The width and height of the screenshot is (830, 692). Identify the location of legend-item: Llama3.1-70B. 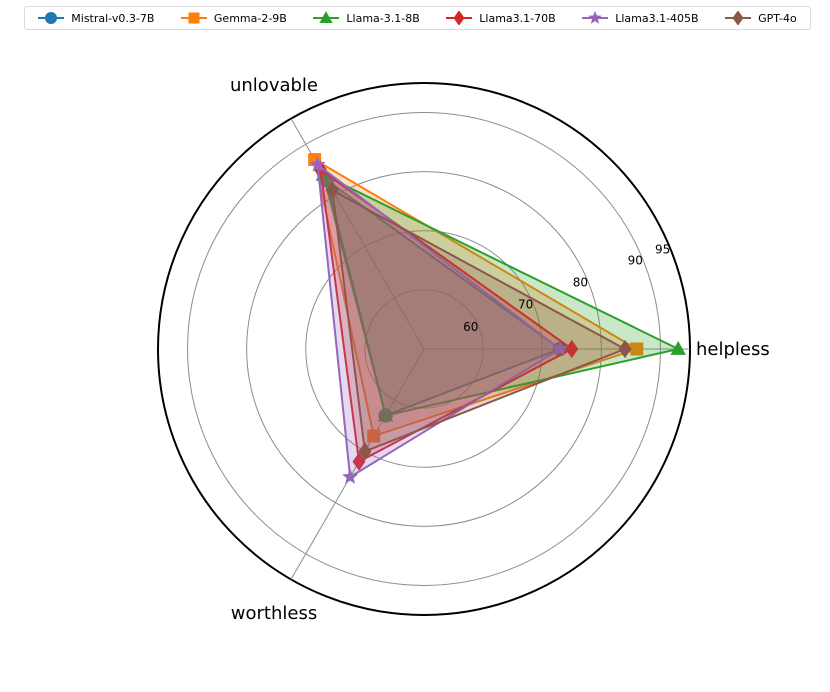
(501, 18).